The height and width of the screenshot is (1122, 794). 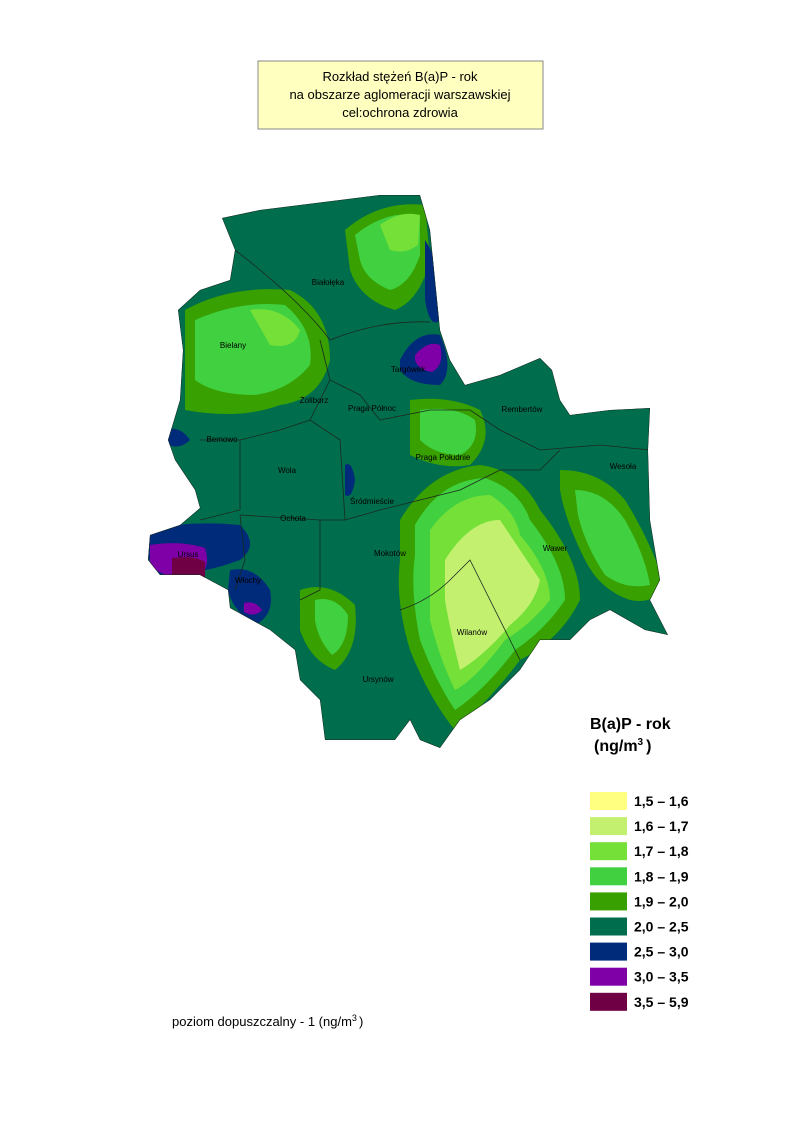 What do you see at coordinates (233, 345) in the screenshot?
I see `district-label: Bielany` at bounding box center [233, 345].